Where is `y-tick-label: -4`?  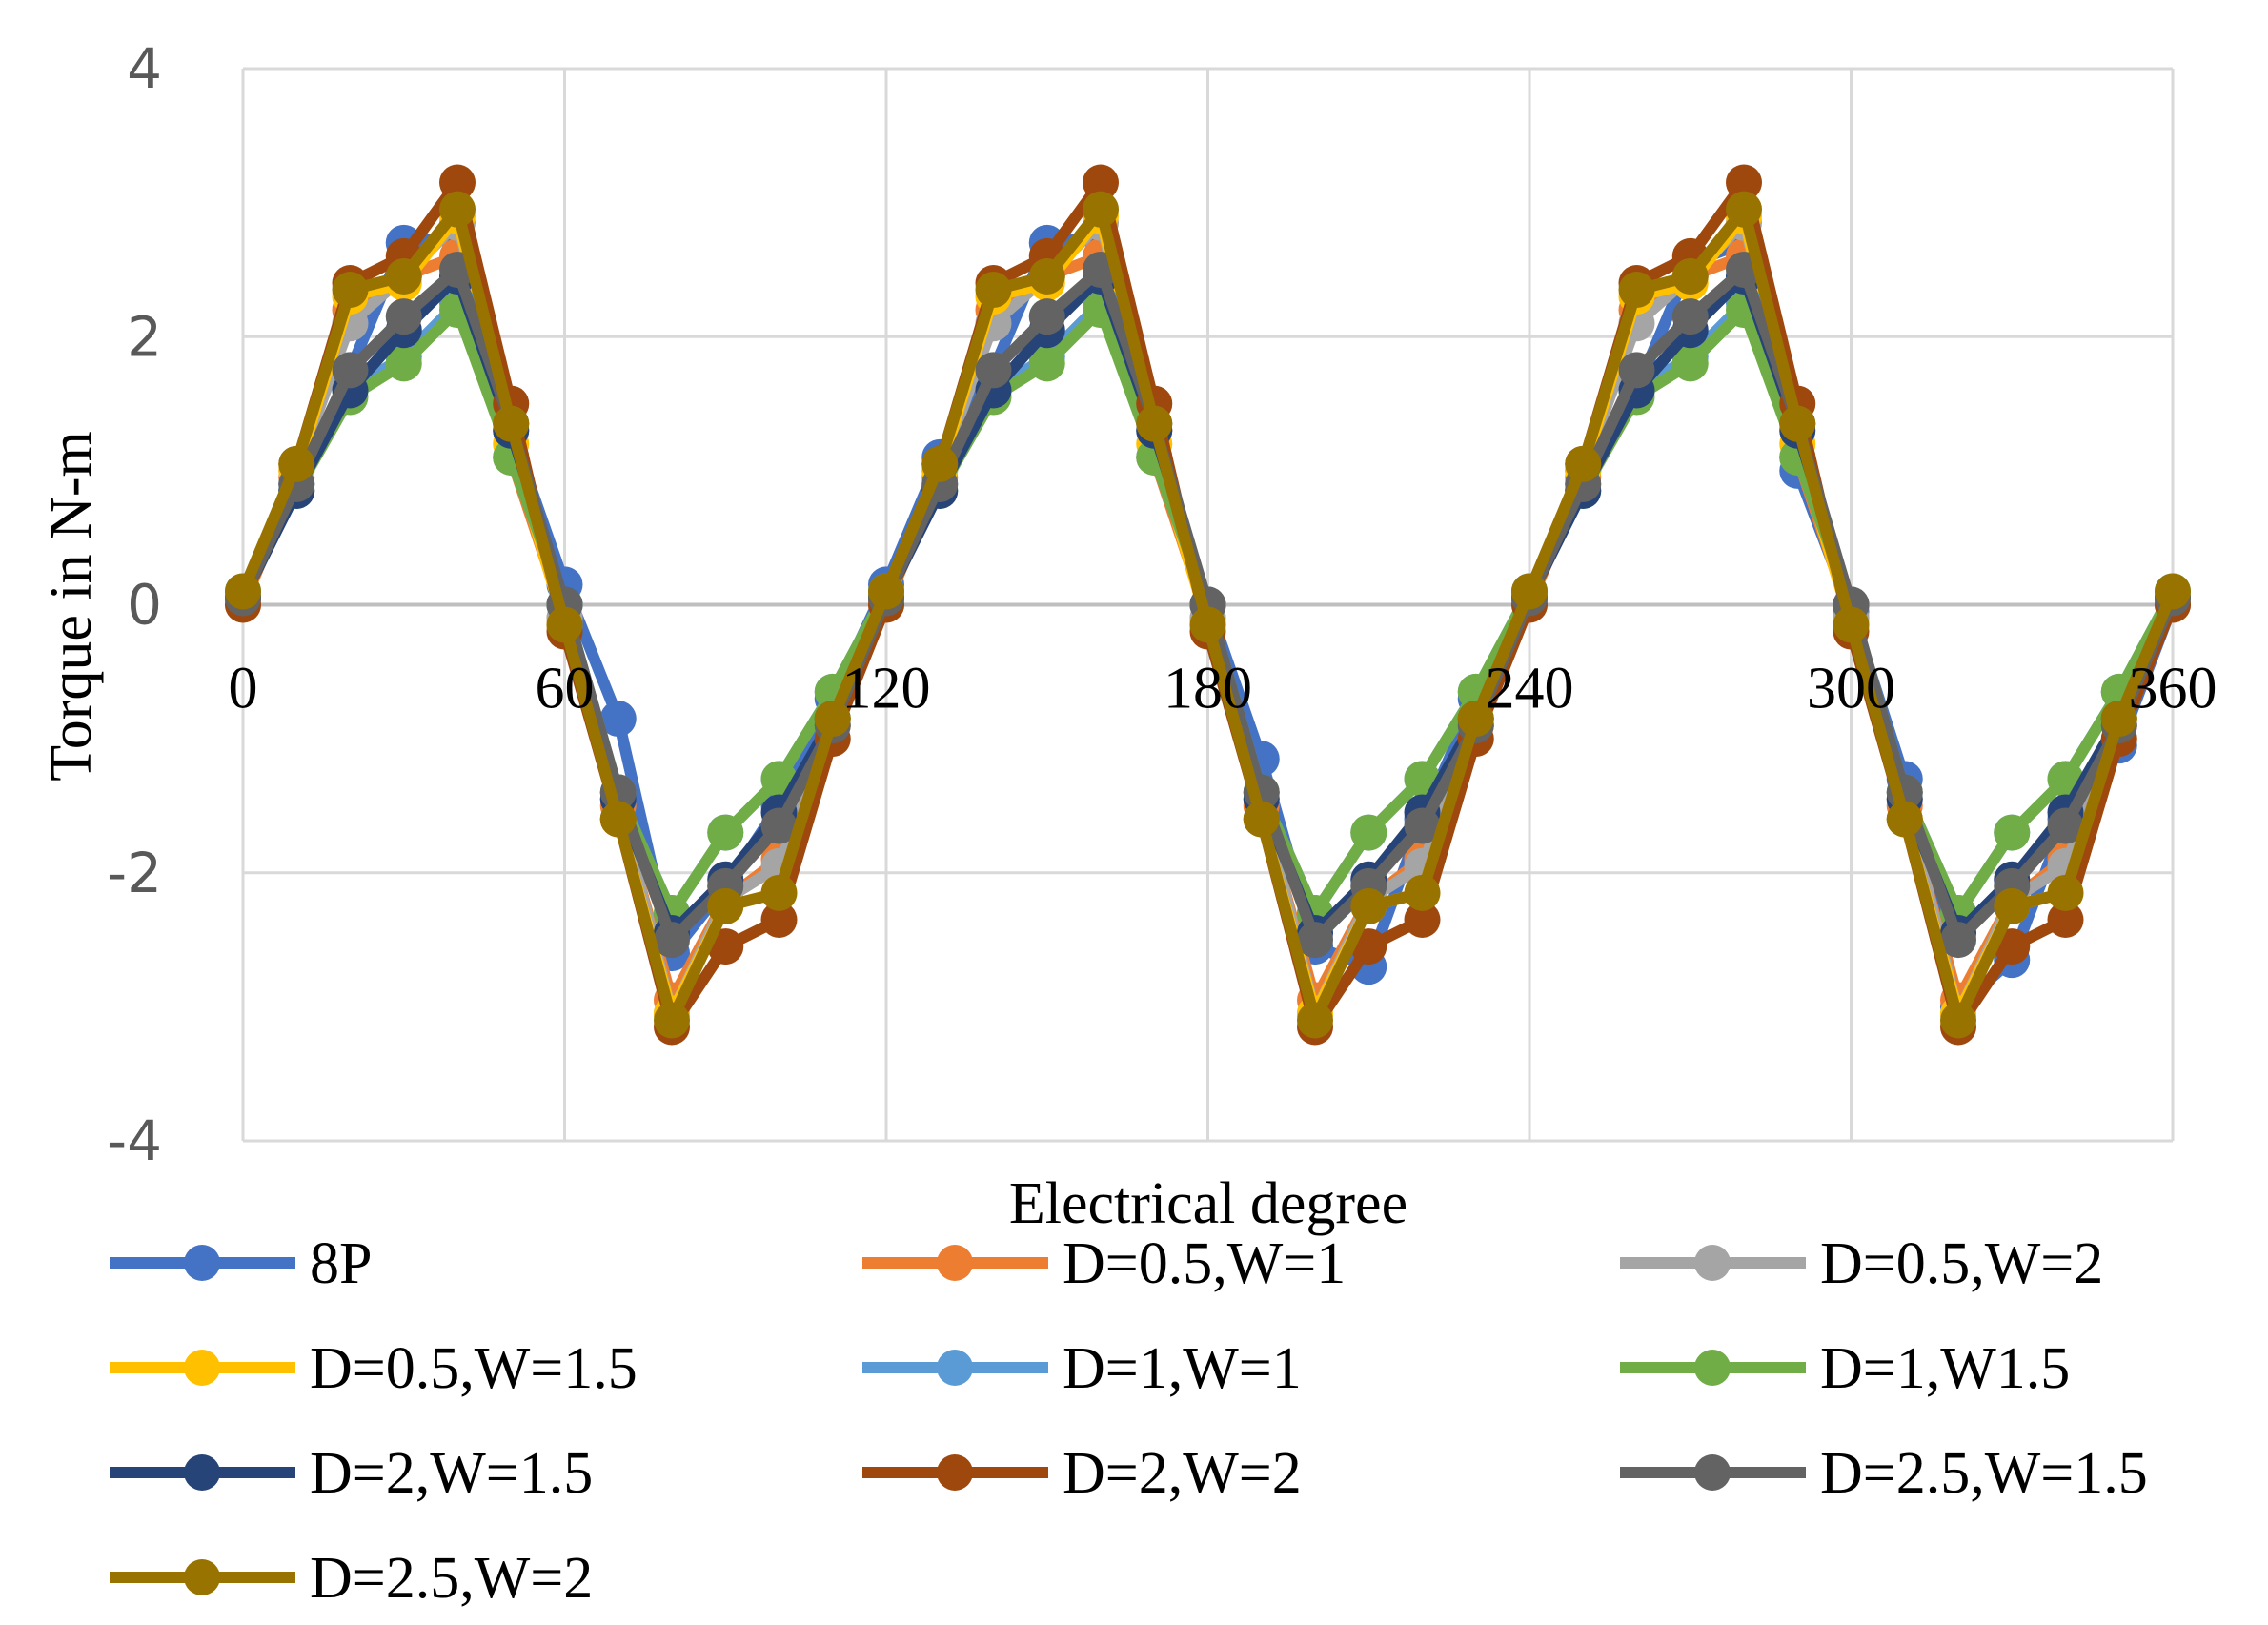
y-tick-label: -4 is located at coordinates (134, 1140).